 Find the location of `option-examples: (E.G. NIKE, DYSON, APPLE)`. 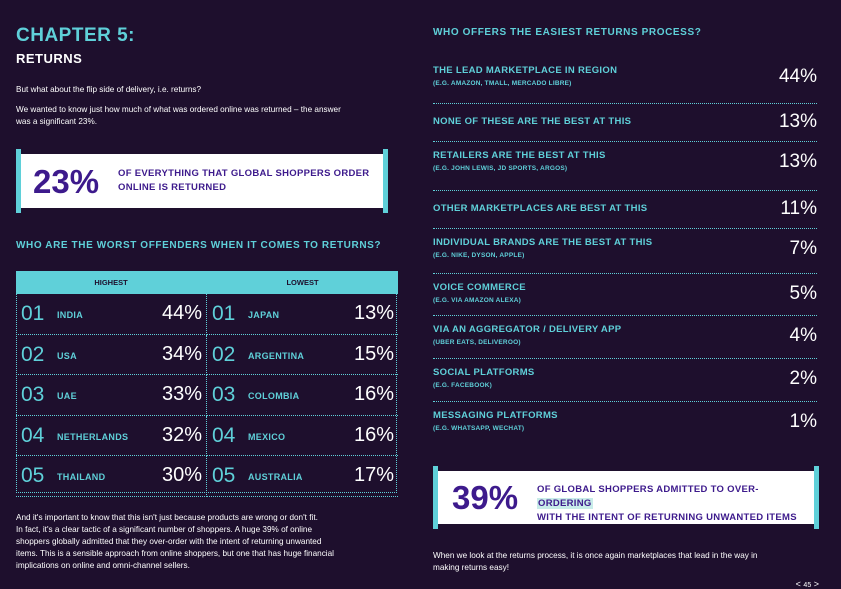

option-examples: (E.G. NIKE, DYSON, APPLE) is located at coordinates (479, 255).